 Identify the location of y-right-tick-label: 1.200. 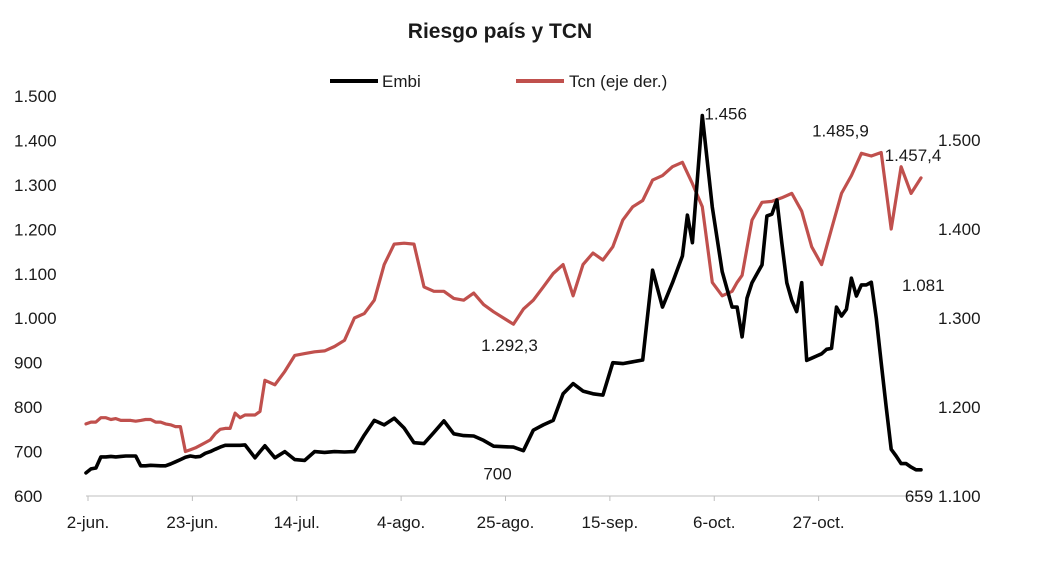
(959, 407).